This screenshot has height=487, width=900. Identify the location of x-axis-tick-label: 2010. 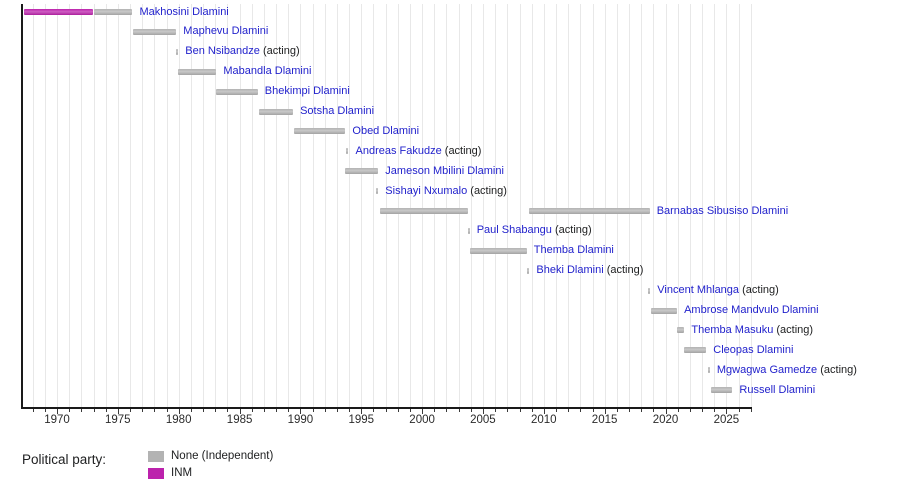
(544, 420).